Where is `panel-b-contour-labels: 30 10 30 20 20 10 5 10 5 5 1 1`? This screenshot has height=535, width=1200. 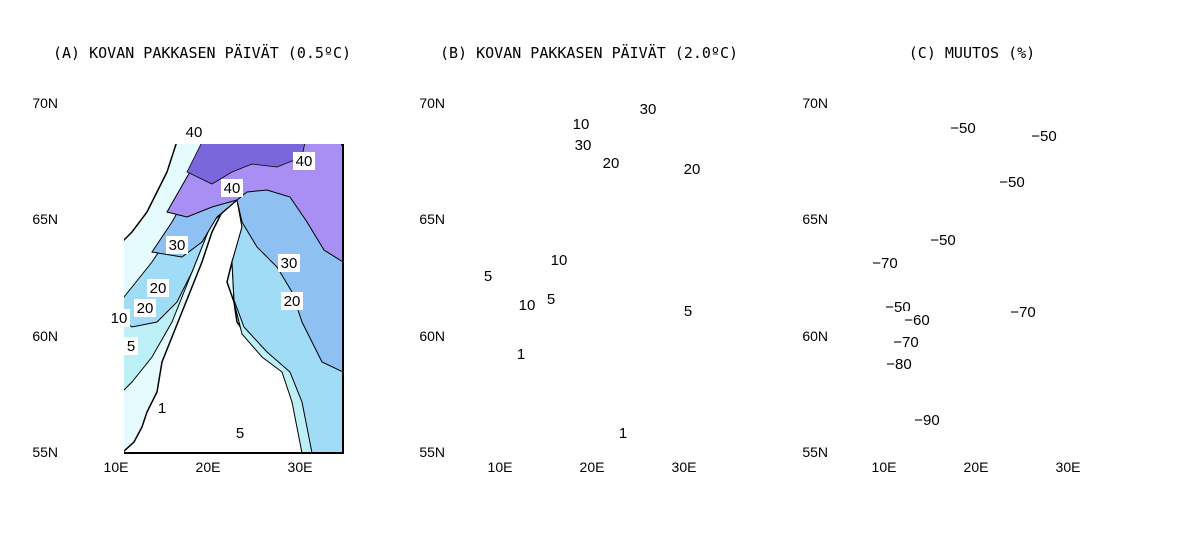 panel-b-contour-labels: 30 10 30 20 20 10 5 10 5 5 1 1 is located at coordinates (592, 271).